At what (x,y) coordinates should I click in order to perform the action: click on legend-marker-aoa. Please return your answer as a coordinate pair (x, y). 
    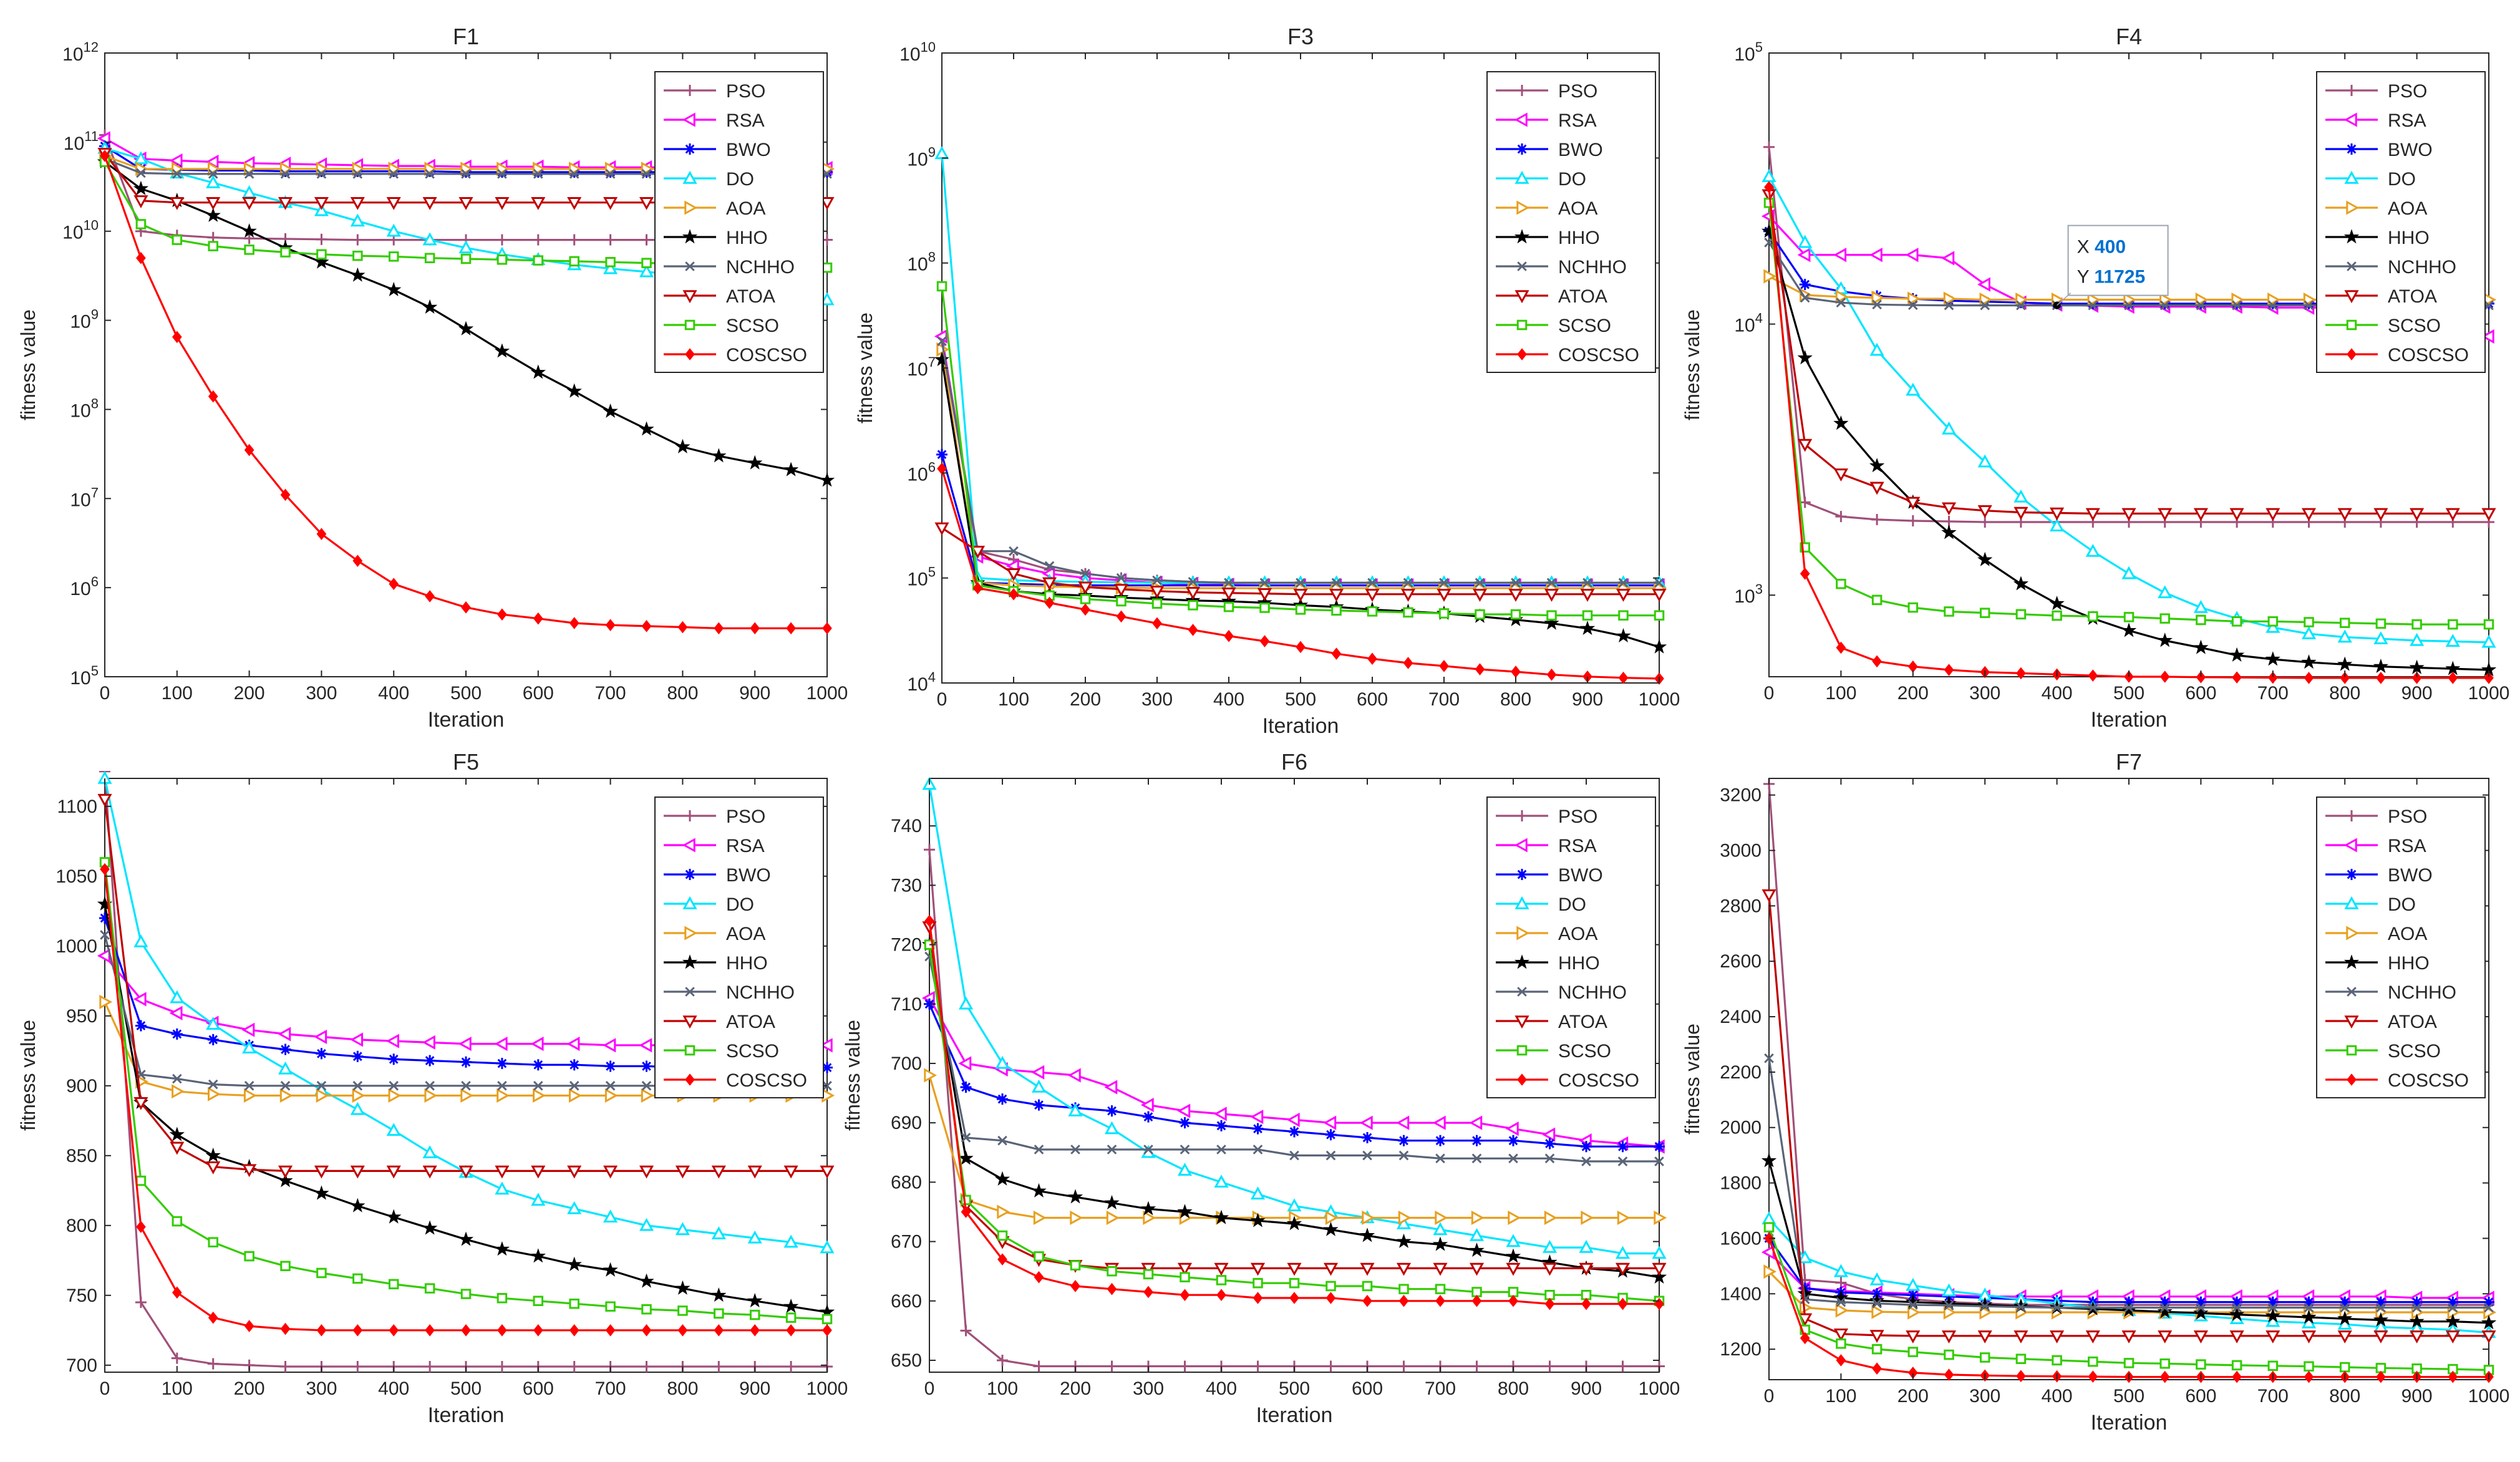
    Looking at the image, I should click on (2353, 933).